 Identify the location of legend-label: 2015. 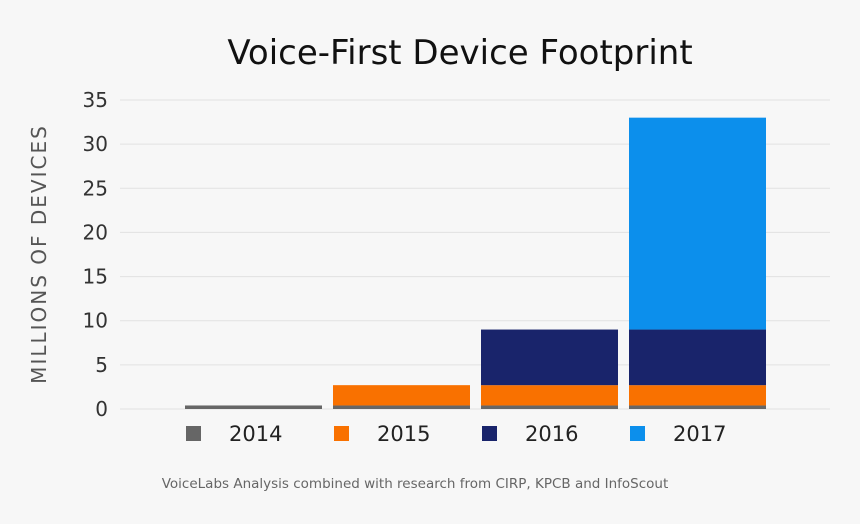
(403, 434).